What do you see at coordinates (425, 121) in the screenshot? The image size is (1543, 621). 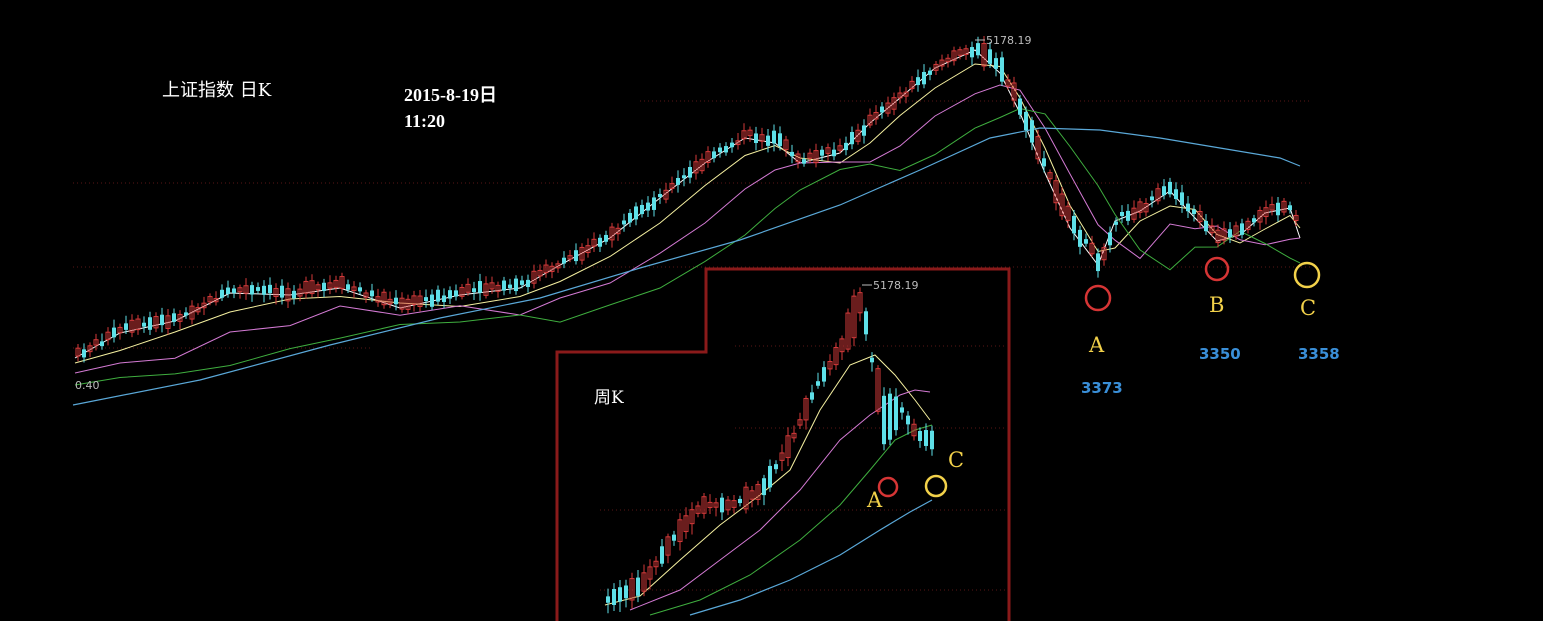 I see `time-label: 11:20` at bounding box center [425, 121].